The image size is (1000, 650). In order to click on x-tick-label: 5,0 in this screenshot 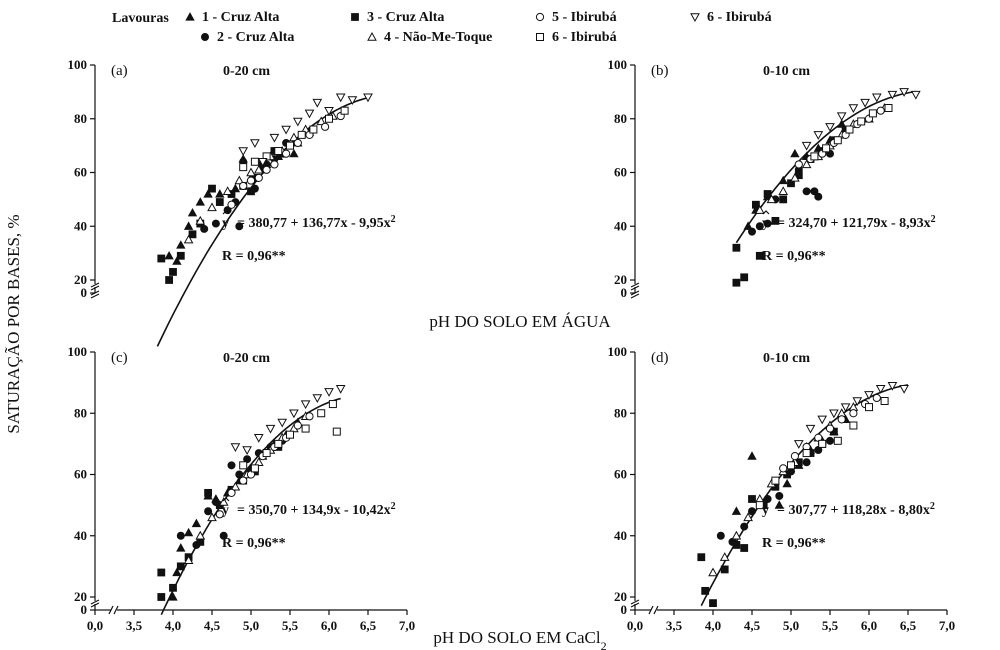, I will do `click(251, 625)`.